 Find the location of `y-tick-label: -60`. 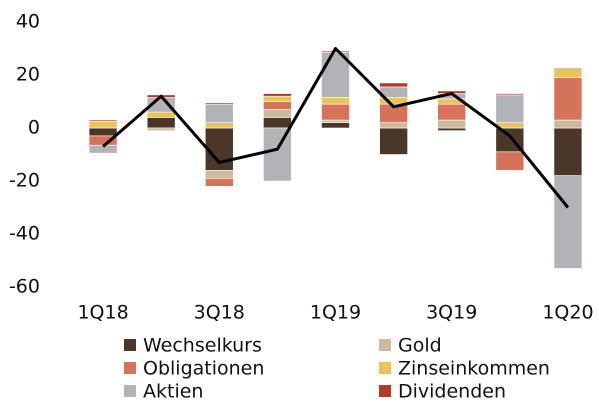

y-tick-label: -60 is located at coordinates (24, 287).